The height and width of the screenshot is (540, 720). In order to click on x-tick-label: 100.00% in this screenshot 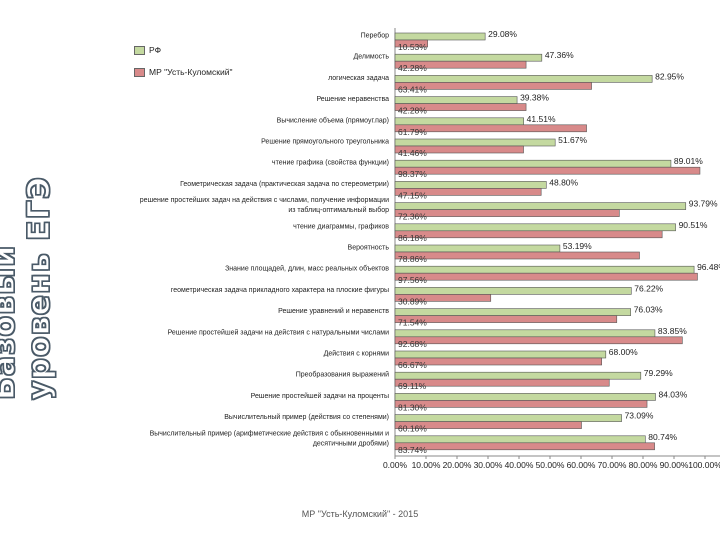, I will do `click(704, 465)`.